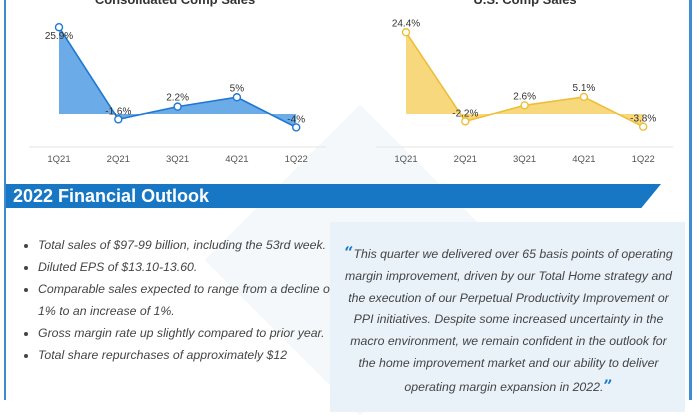 Image resolution: width=700 pixels, height=416 pixels. What do you see at coordinates (465, 113) in the screenshot?
I see `data-label: -2.2%` at bounding box center [465, 113].